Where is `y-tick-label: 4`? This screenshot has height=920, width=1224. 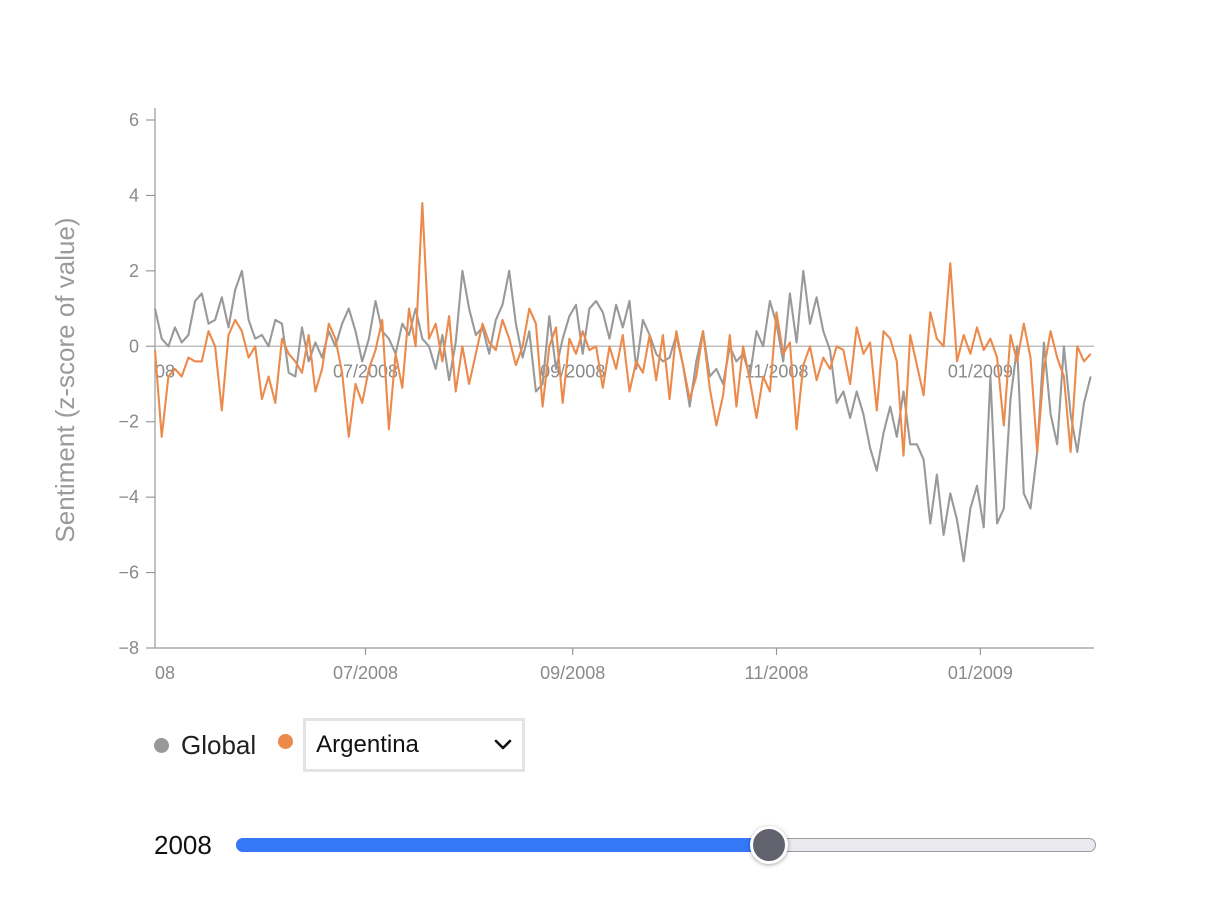
y-tick-label: 4 is located at coordinates (134, 195).